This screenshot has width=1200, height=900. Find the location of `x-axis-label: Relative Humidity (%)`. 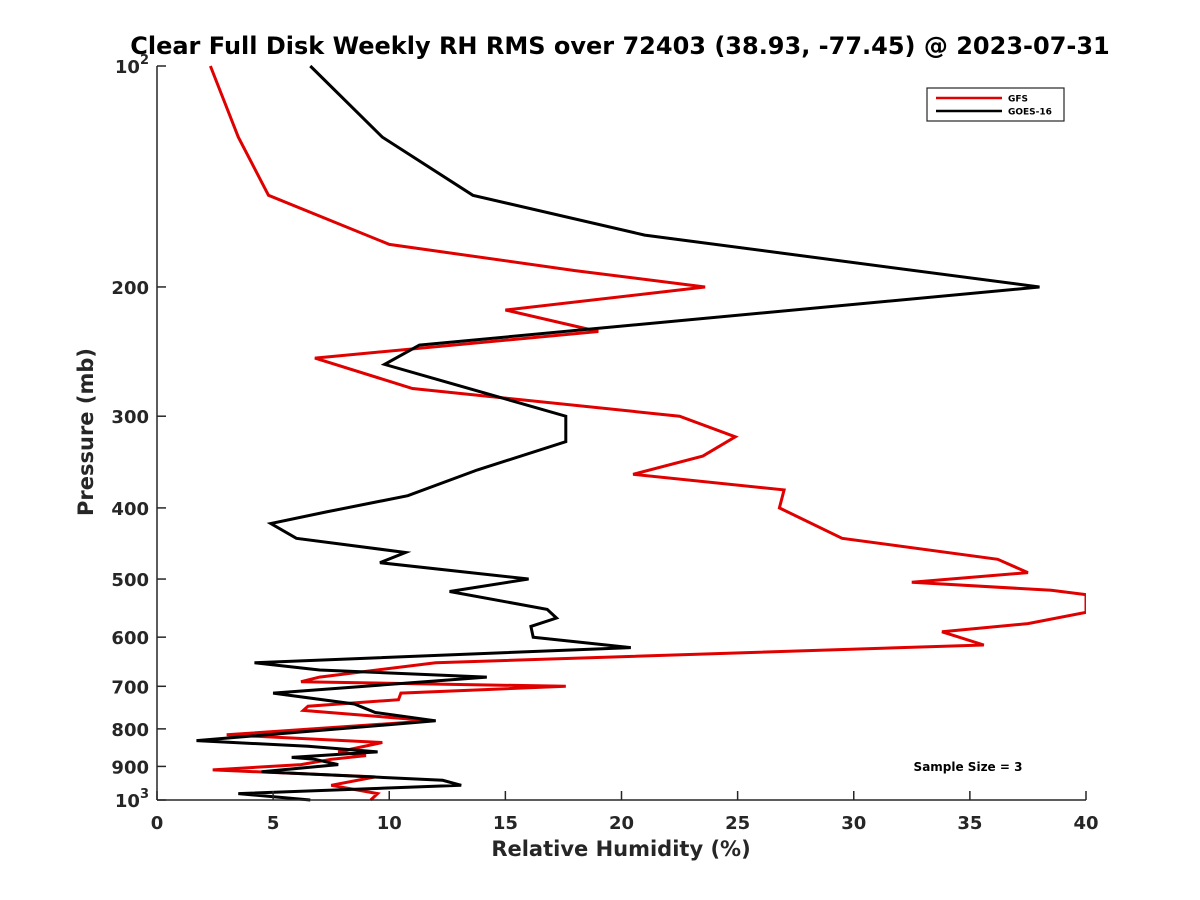

x-axis-label: Relative Humidity (%) is located at coordinates (620, 849).